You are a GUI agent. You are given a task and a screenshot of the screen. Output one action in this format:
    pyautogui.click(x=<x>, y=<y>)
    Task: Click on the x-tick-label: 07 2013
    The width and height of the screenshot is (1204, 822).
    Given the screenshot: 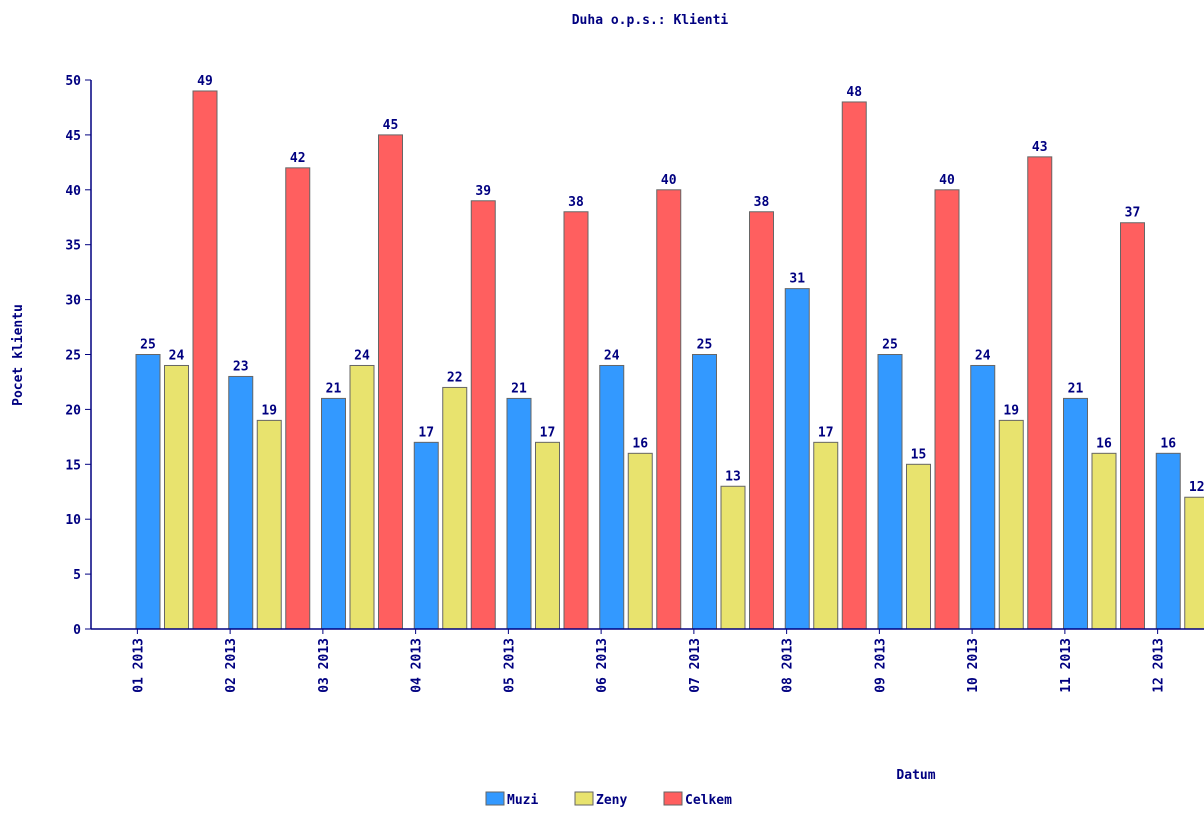 What is the action you would take?
    pyautogui.click(x=695, y=665)
    